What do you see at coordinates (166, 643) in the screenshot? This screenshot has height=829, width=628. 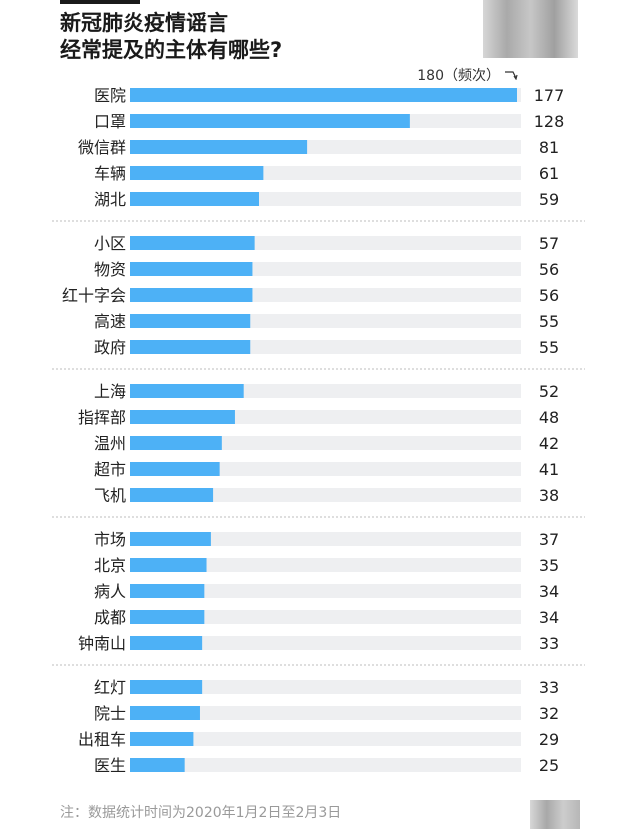 I see `bar-钟南山` at bounding box center [166, 643].